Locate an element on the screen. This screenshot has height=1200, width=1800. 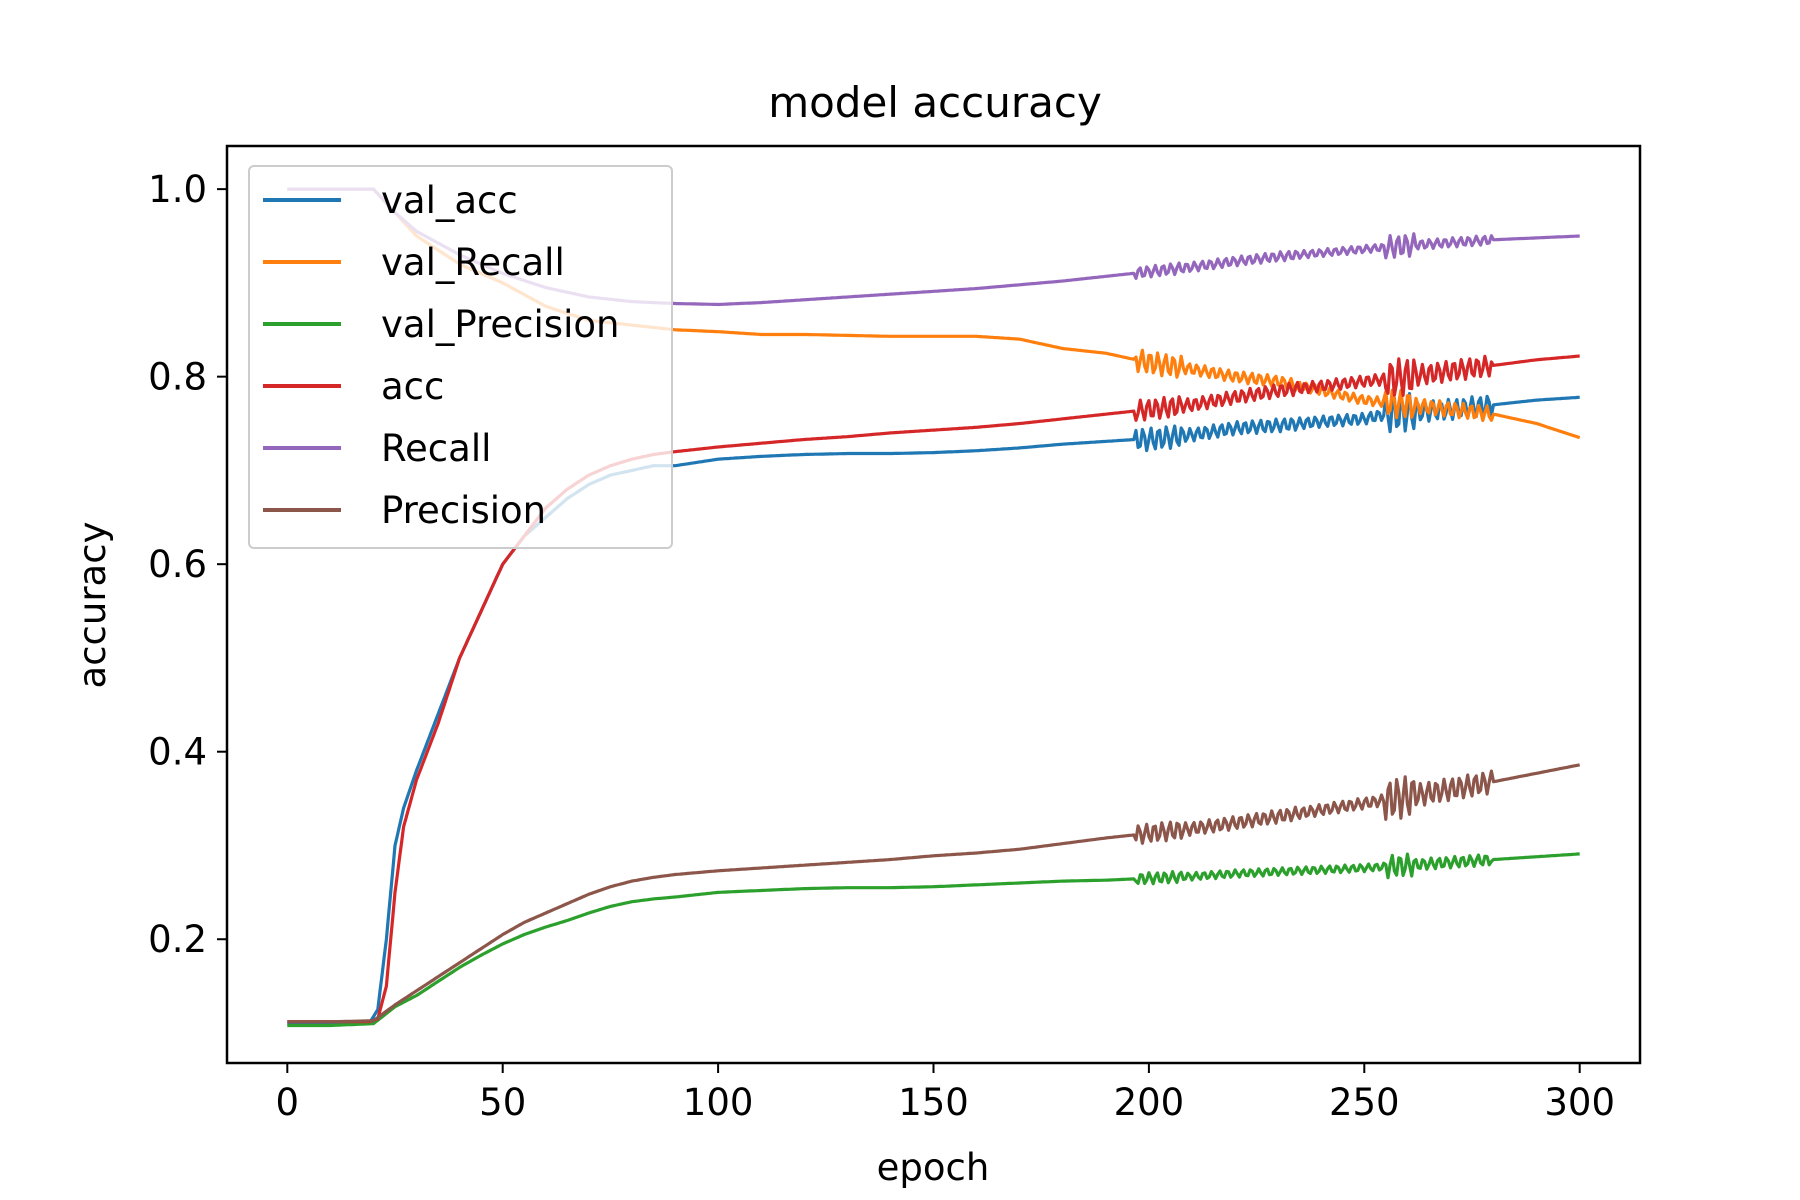
x-tick-label: 0 is located at coordinates (288, 1102).